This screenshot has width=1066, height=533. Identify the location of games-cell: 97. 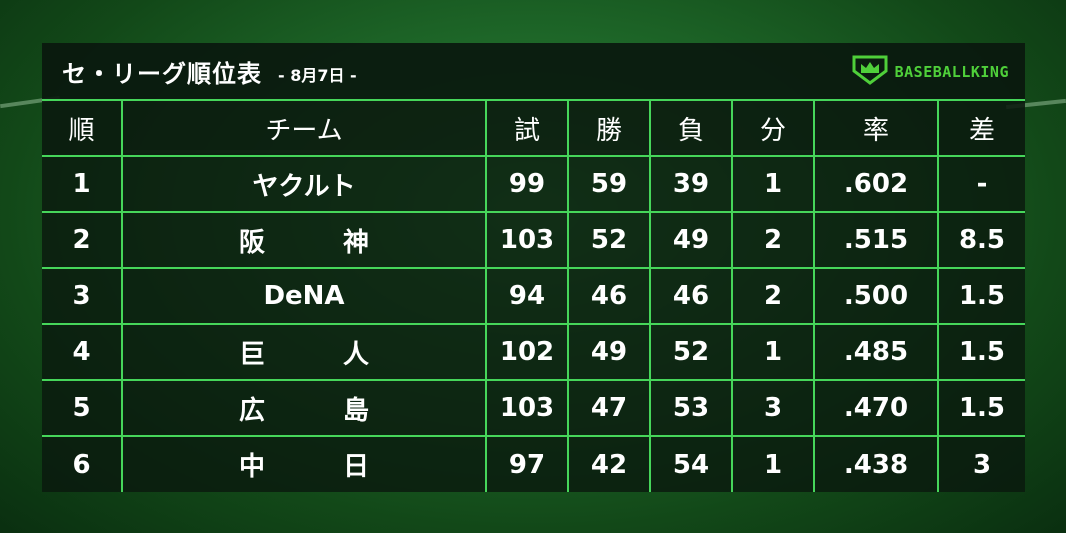
(527, 463).